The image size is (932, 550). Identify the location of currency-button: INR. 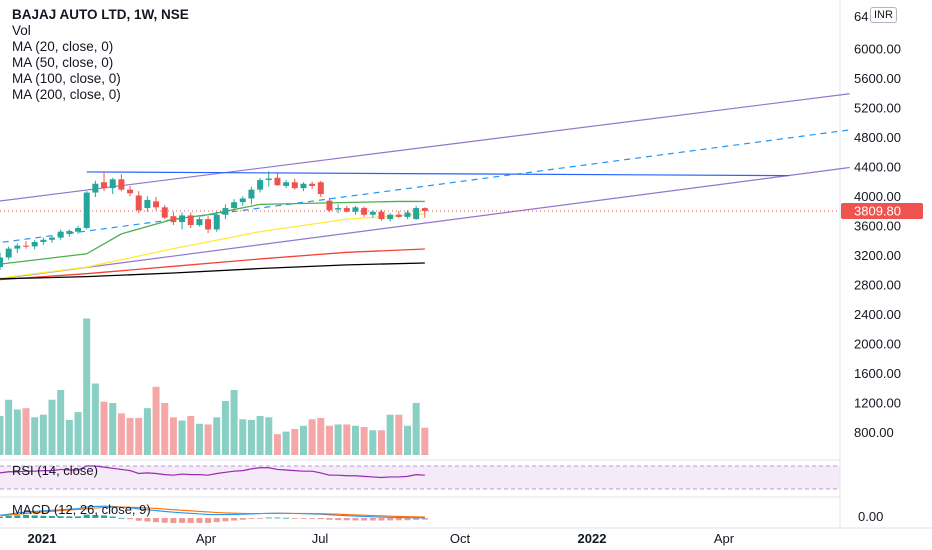
(883, 15).